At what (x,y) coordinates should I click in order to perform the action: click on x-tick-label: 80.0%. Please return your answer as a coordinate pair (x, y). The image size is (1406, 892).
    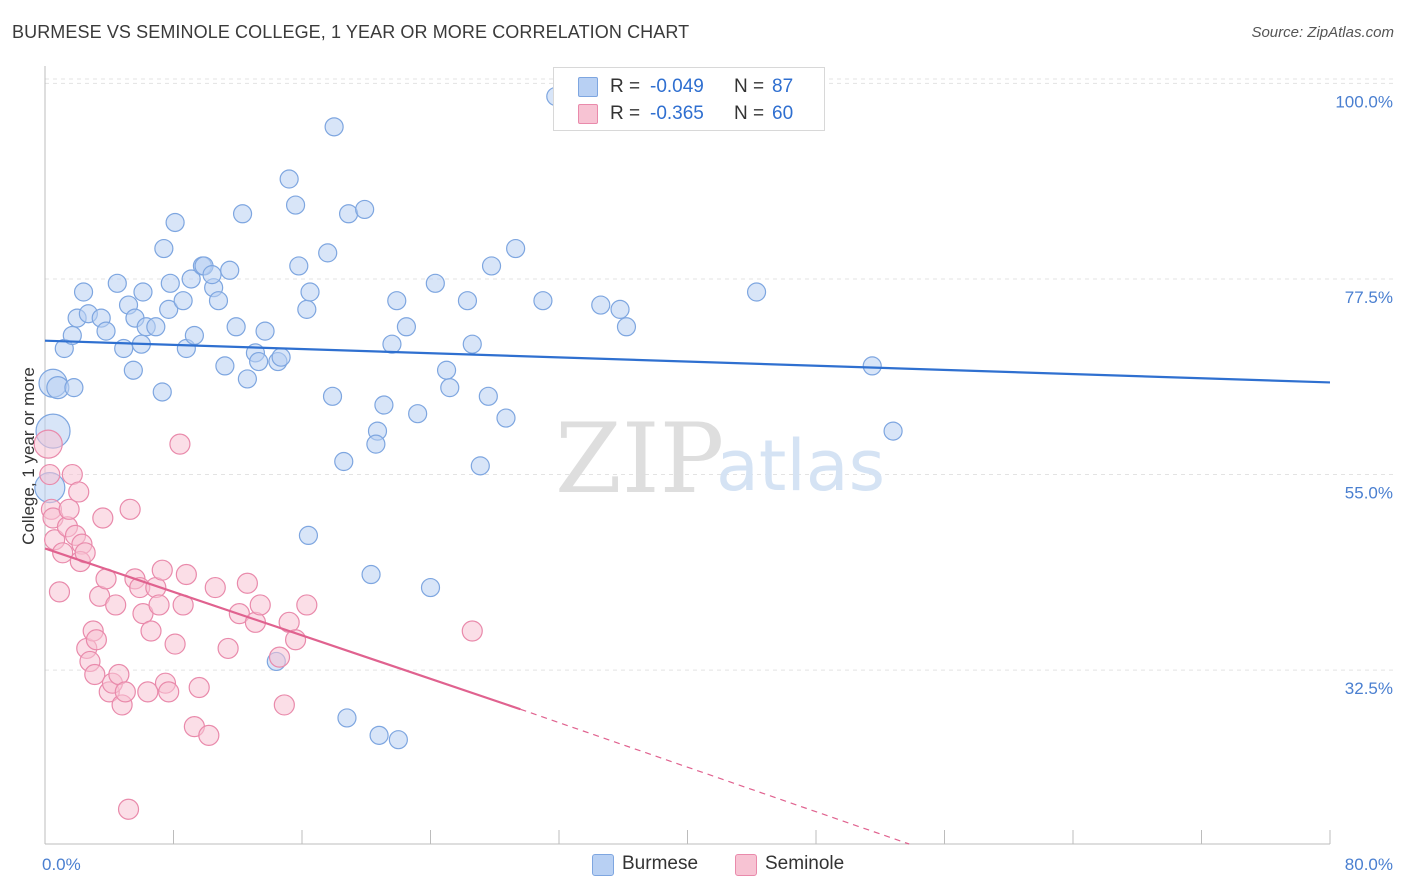
    Looking at the image, I should click on (1369, 864).